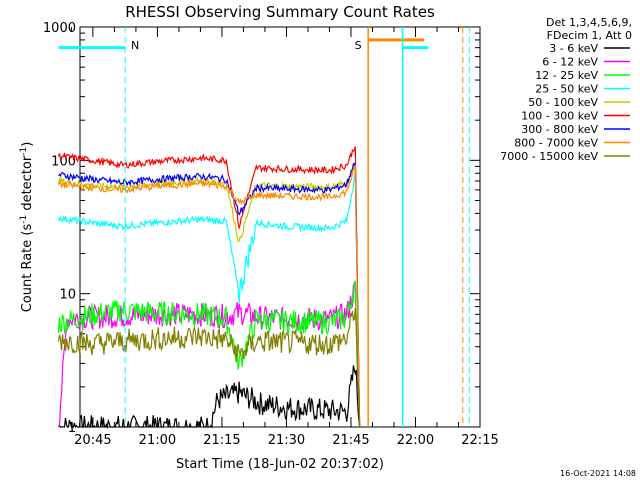 This screenshot has height=480, width=640. I want to click on footer-date: 16-Oct-2021 14:08, so click(598, 473).